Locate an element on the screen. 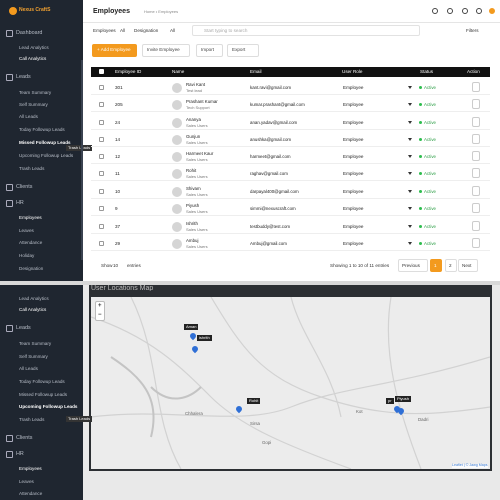 The height and width of the screenshot is (500, 500). dropdown-arrow is located at coordinates (410, 139).